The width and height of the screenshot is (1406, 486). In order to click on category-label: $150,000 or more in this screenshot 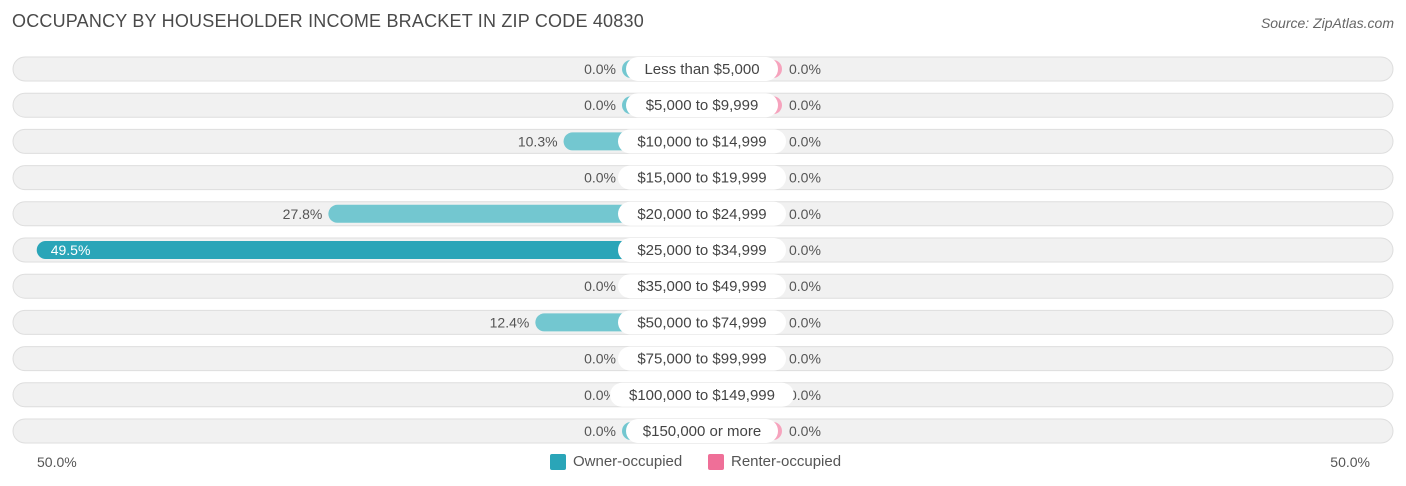, I will do `click(702, 431)`.